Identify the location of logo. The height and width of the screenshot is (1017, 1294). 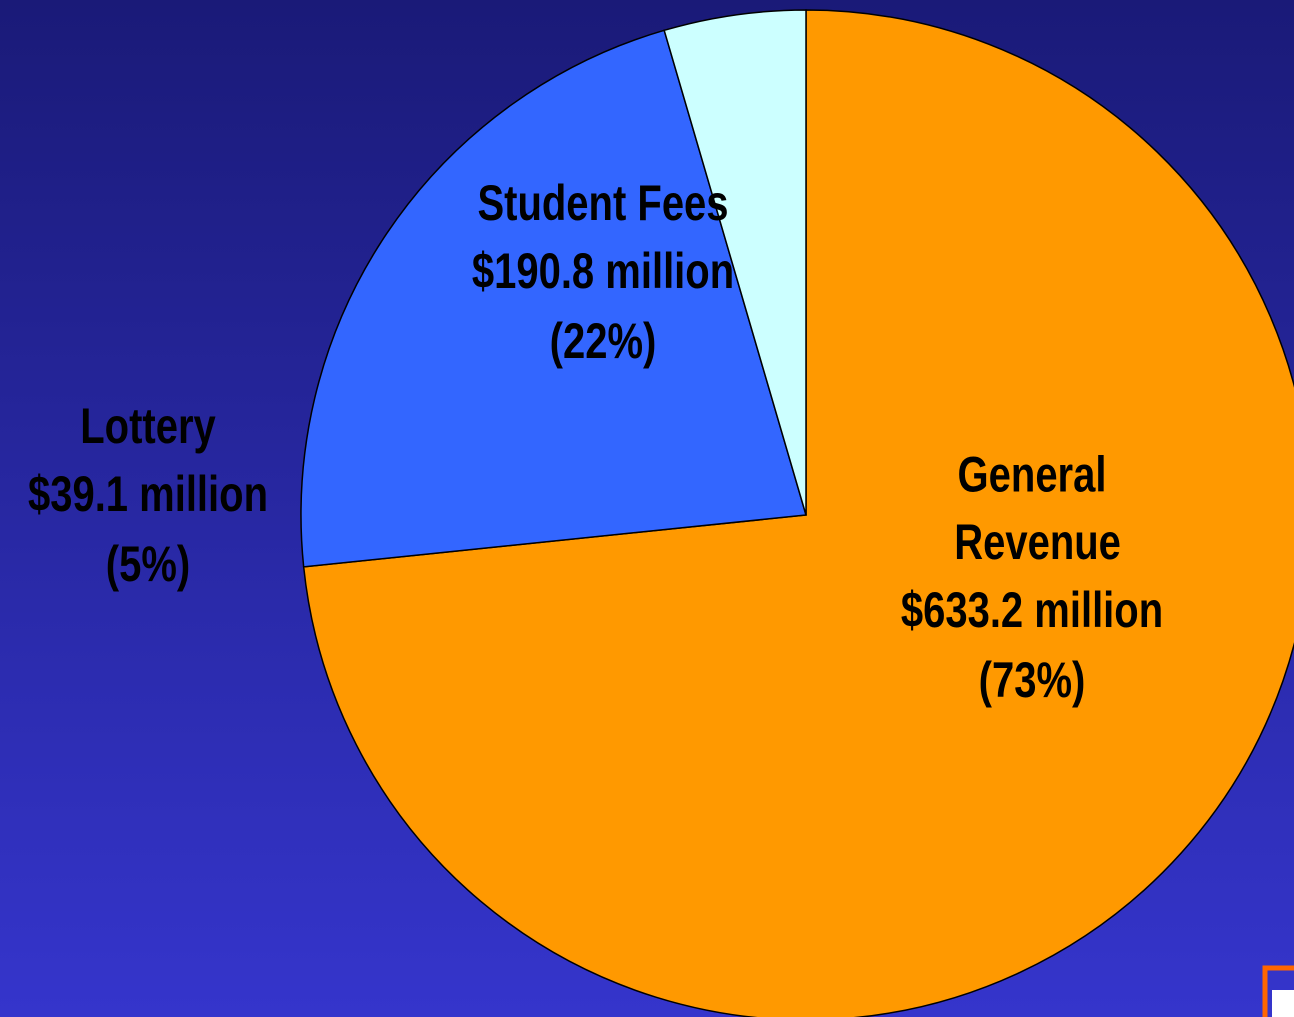
(1278, 991).